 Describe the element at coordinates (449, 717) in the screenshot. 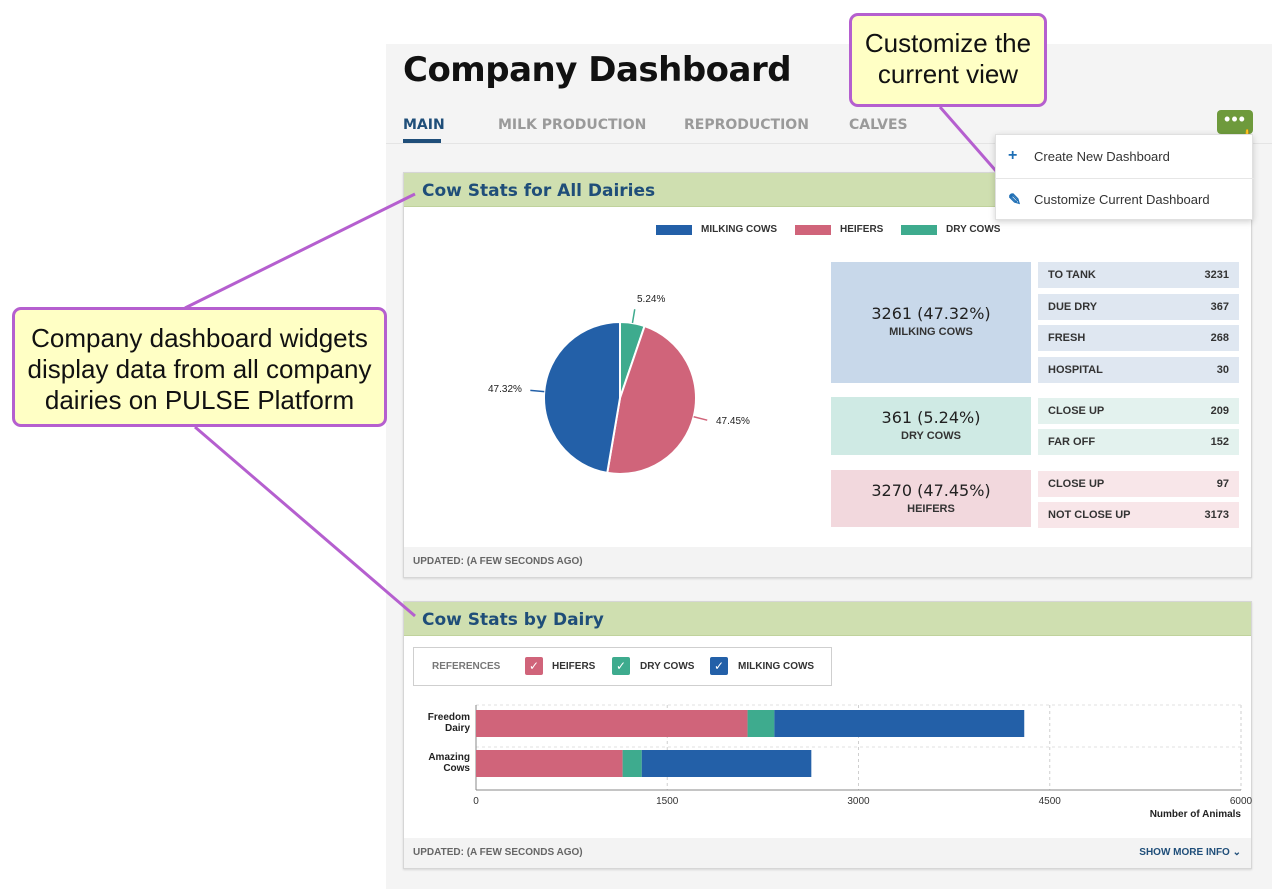

I see `category-label: Freedom` at that location.